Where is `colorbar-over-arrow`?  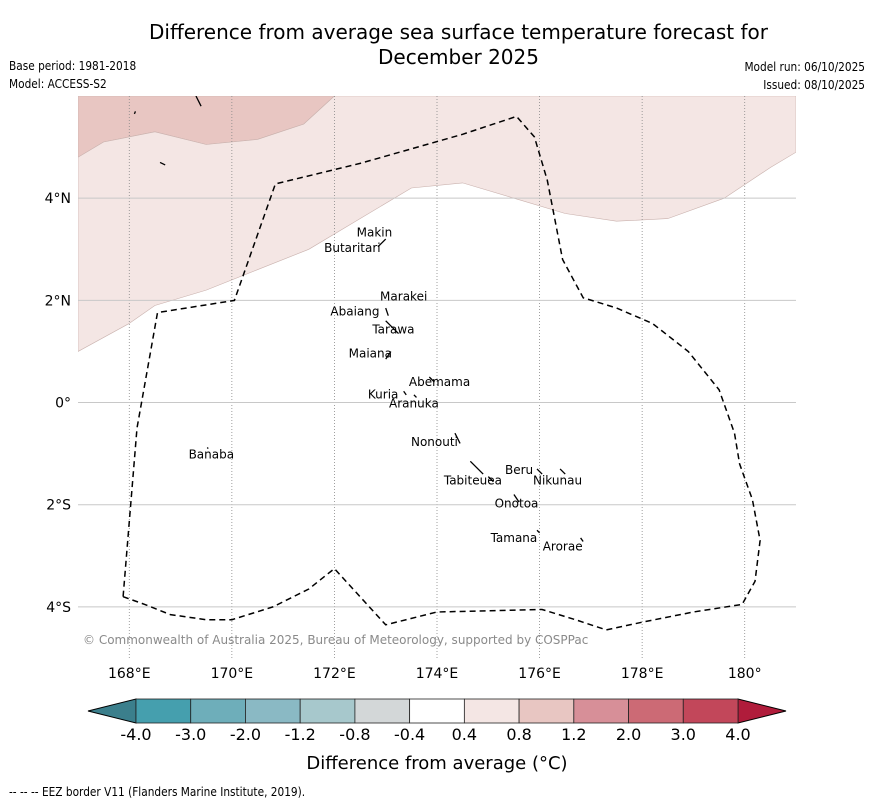 colorbar-over-arrow is located at coordinates (762, 711).